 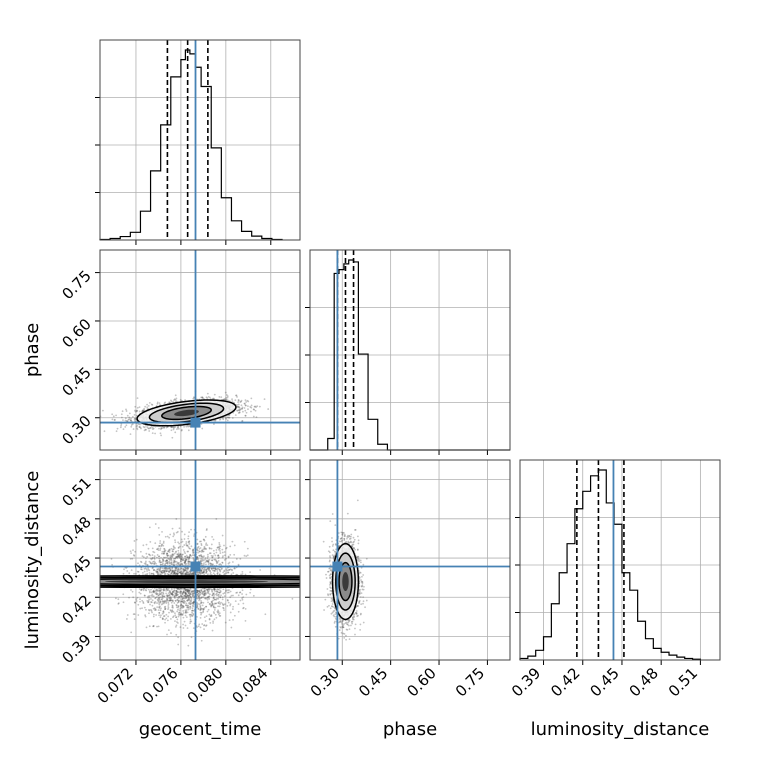 I want to click on tick-label-y: 0.60, so click(x=76, y=333).